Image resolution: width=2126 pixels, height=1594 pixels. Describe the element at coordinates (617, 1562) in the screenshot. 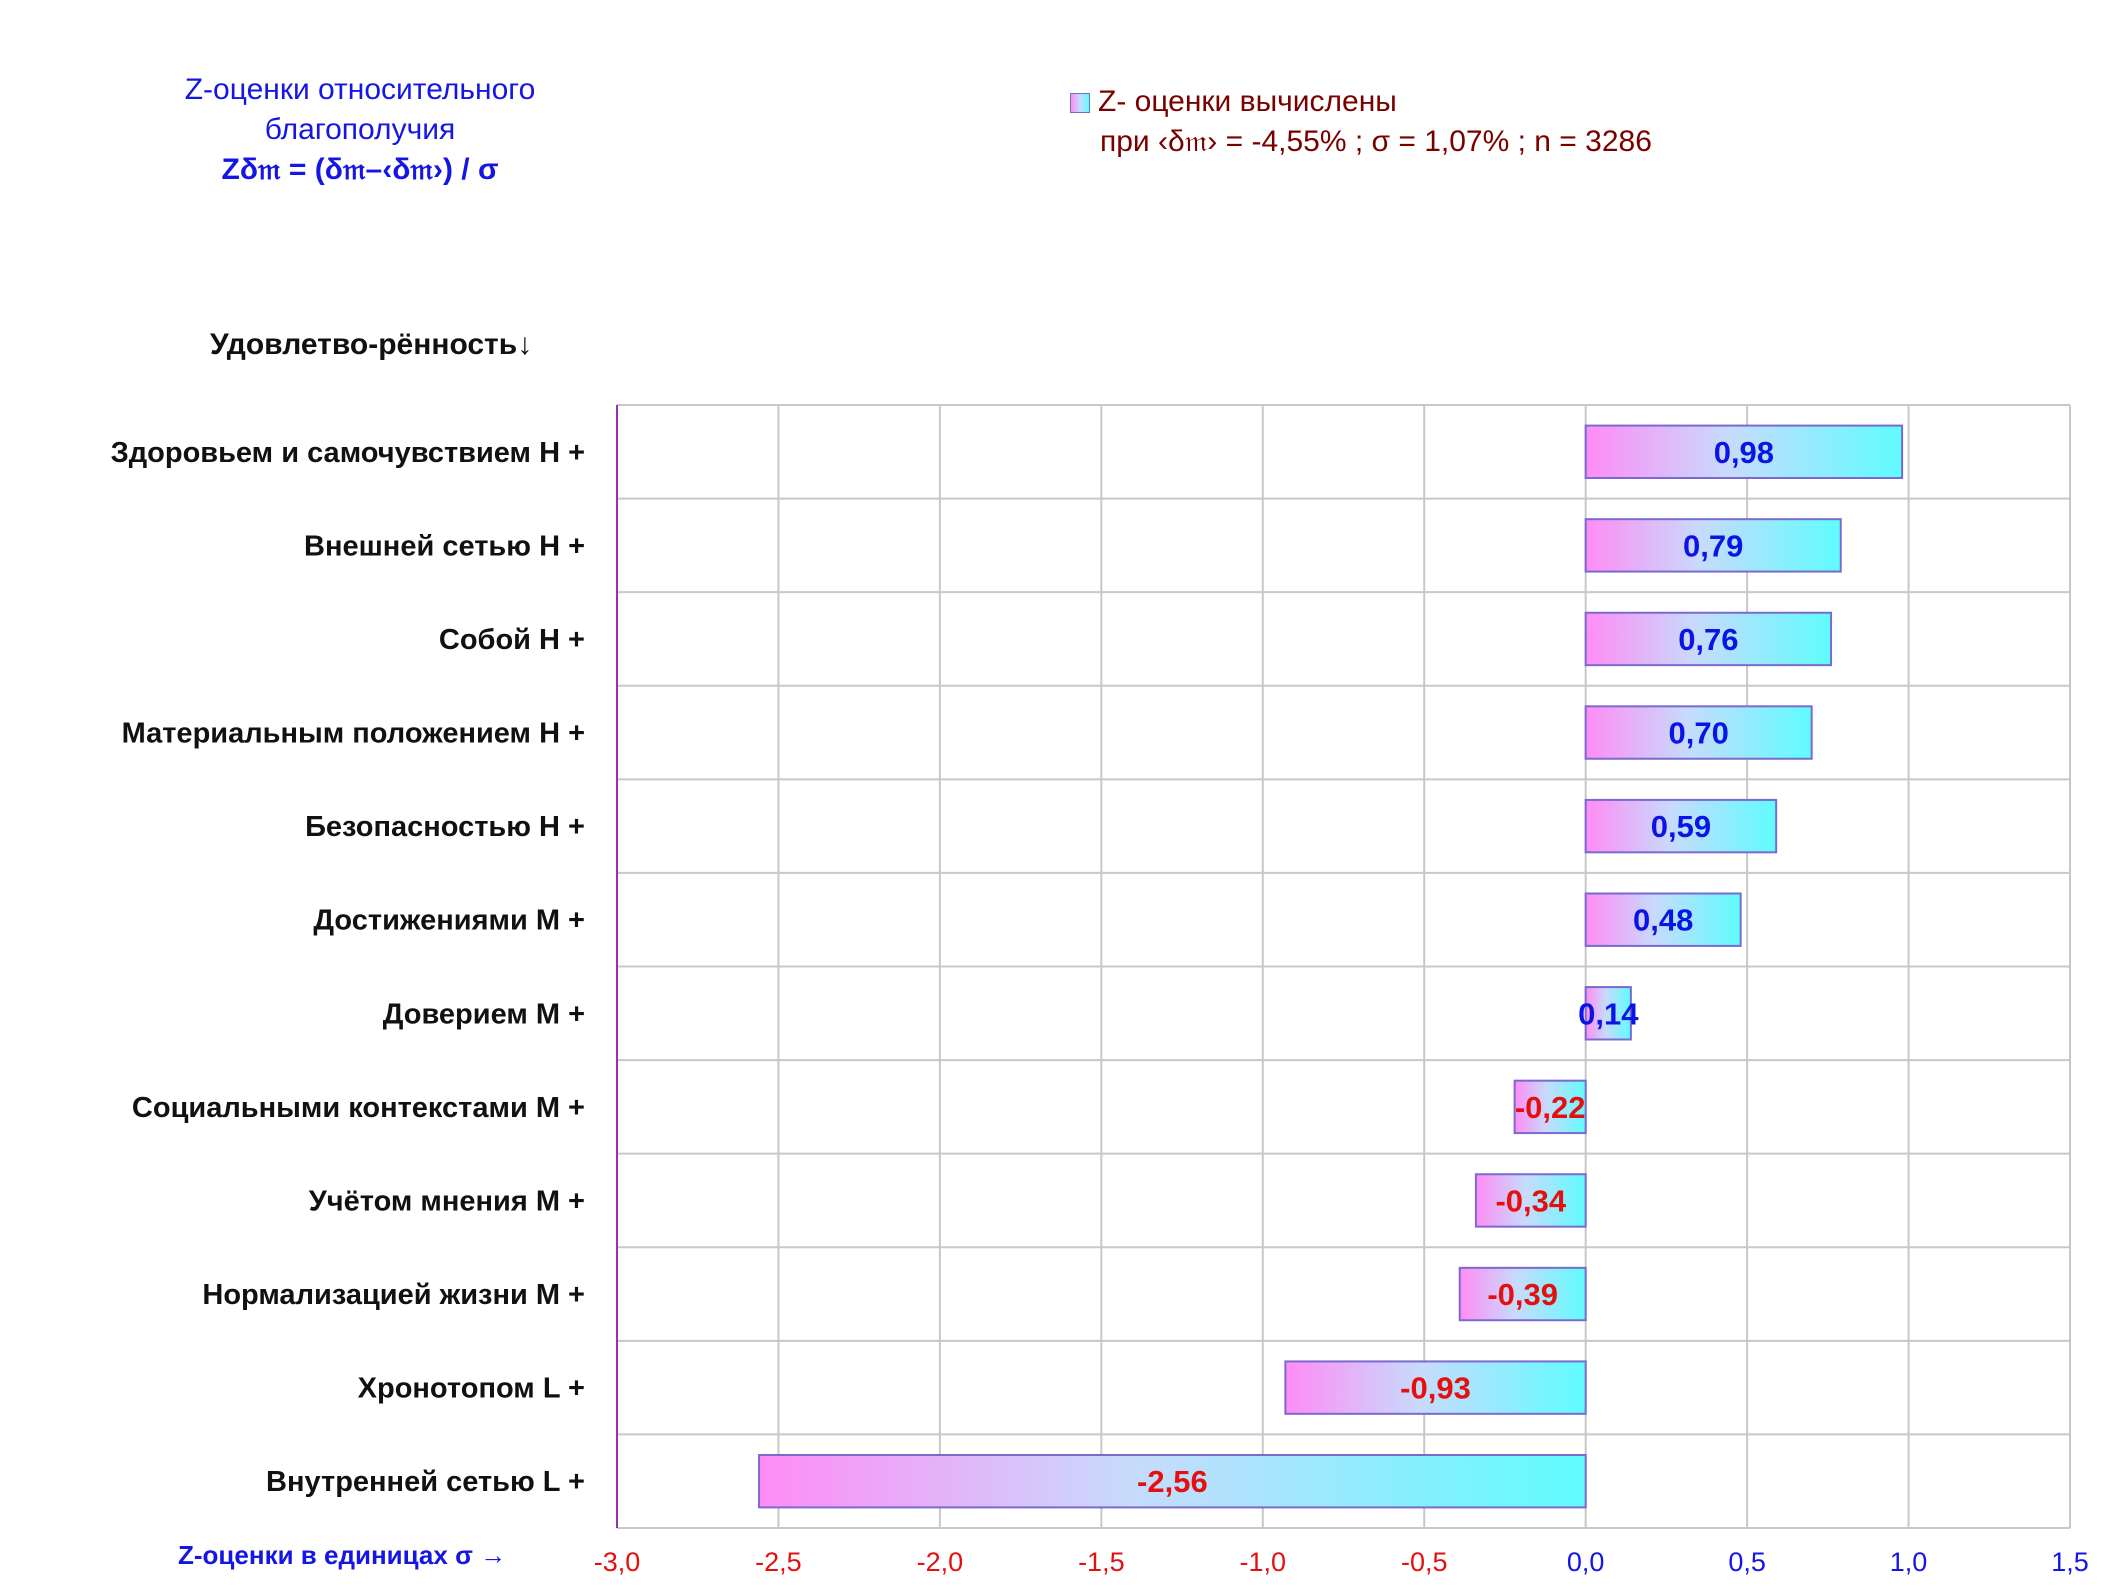

I see `x-tick-label: -3,0` at that location.